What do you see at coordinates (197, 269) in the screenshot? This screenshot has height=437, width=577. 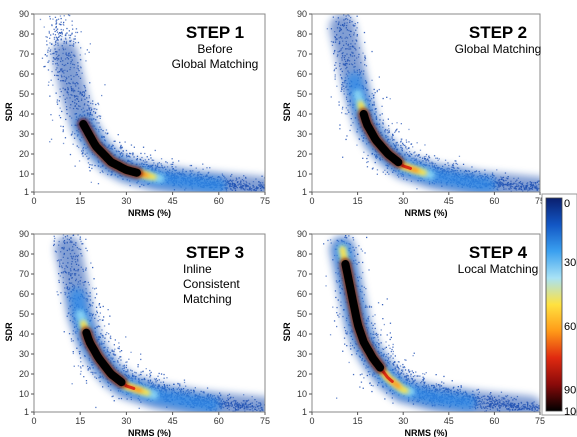 I see `panel-subtitle-line: Inline` at bounding box center [197, 269].